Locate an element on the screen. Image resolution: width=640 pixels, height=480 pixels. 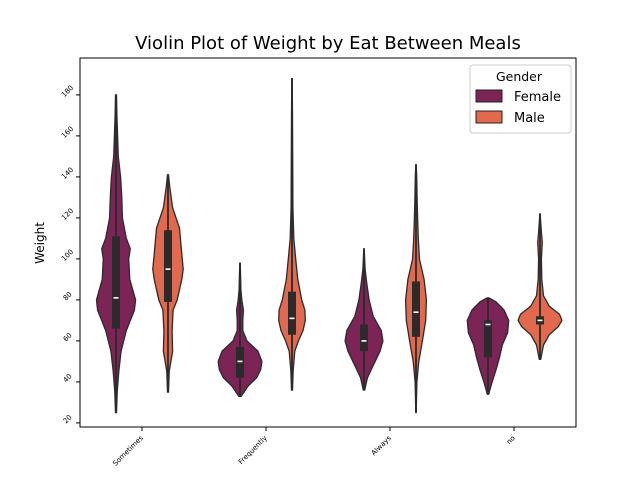
y-tick-label: 180 is located at coordinates (67, 91).